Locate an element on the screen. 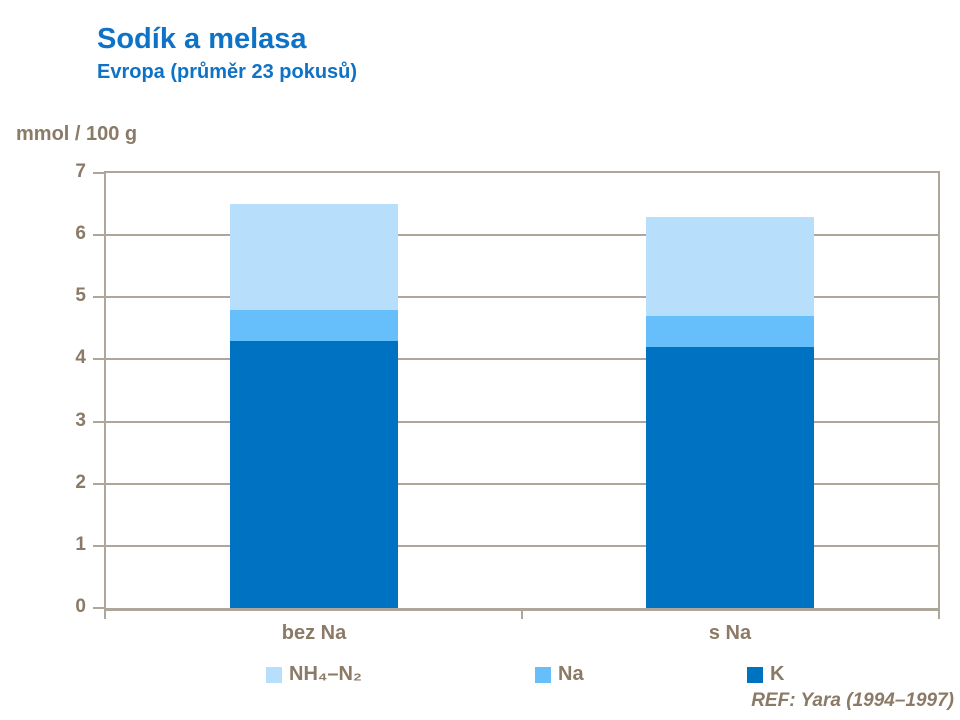 The image size is (960, 720). bar-s-Na is located at coordinates (730, 412).